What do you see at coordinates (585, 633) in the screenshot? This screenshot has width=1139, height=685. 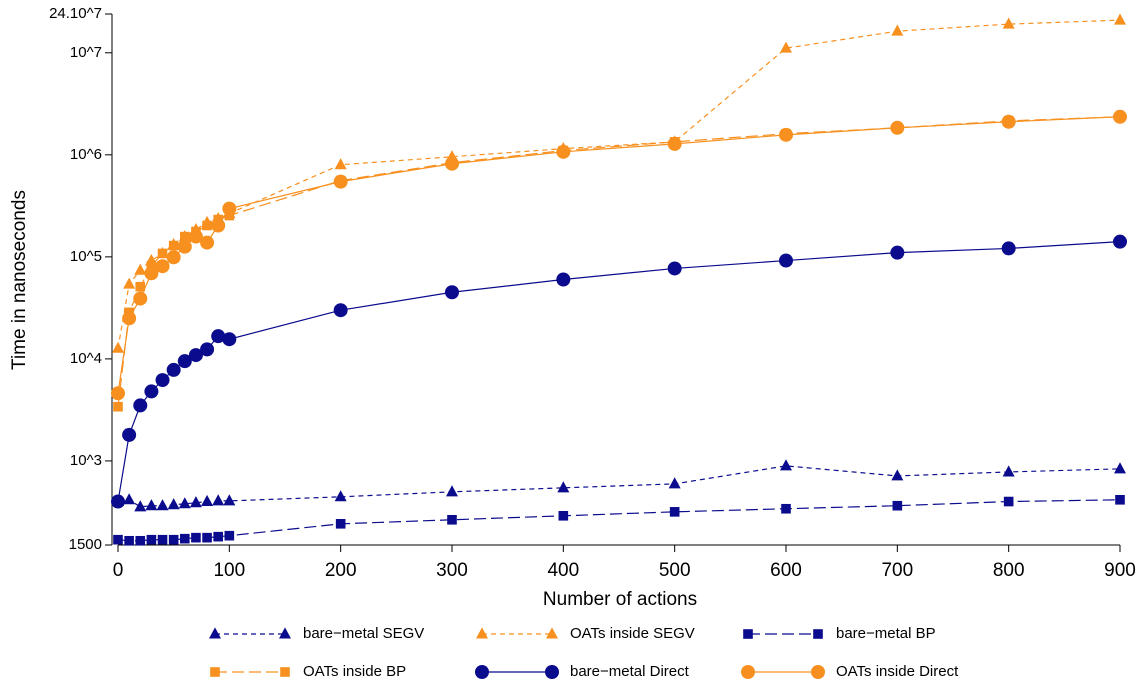 I see `legend-item: OATs inside SEGV` at bounding box center [585, 633].